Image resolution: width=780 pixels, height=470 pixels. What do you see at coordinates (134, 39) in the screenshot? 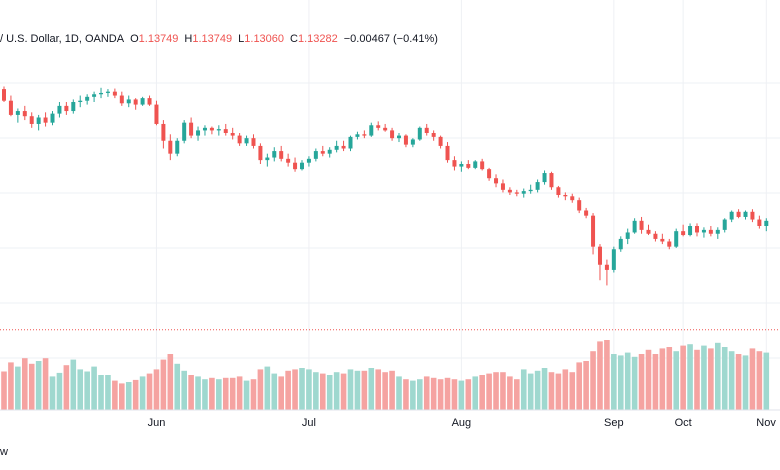
I see `open-label: O` at bounding box center [134, 39].